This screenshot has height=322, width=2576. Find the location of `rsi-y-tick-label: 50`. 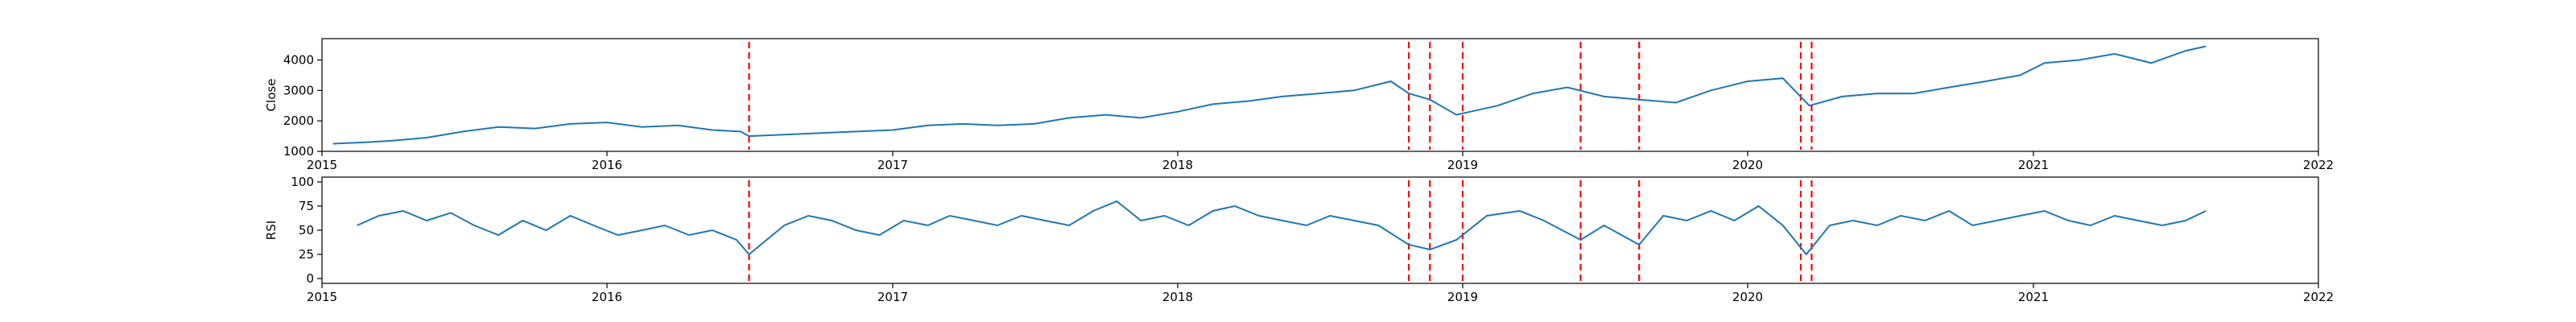

rsi-y-tick-label: 50 is located at coordinates (306, 230).